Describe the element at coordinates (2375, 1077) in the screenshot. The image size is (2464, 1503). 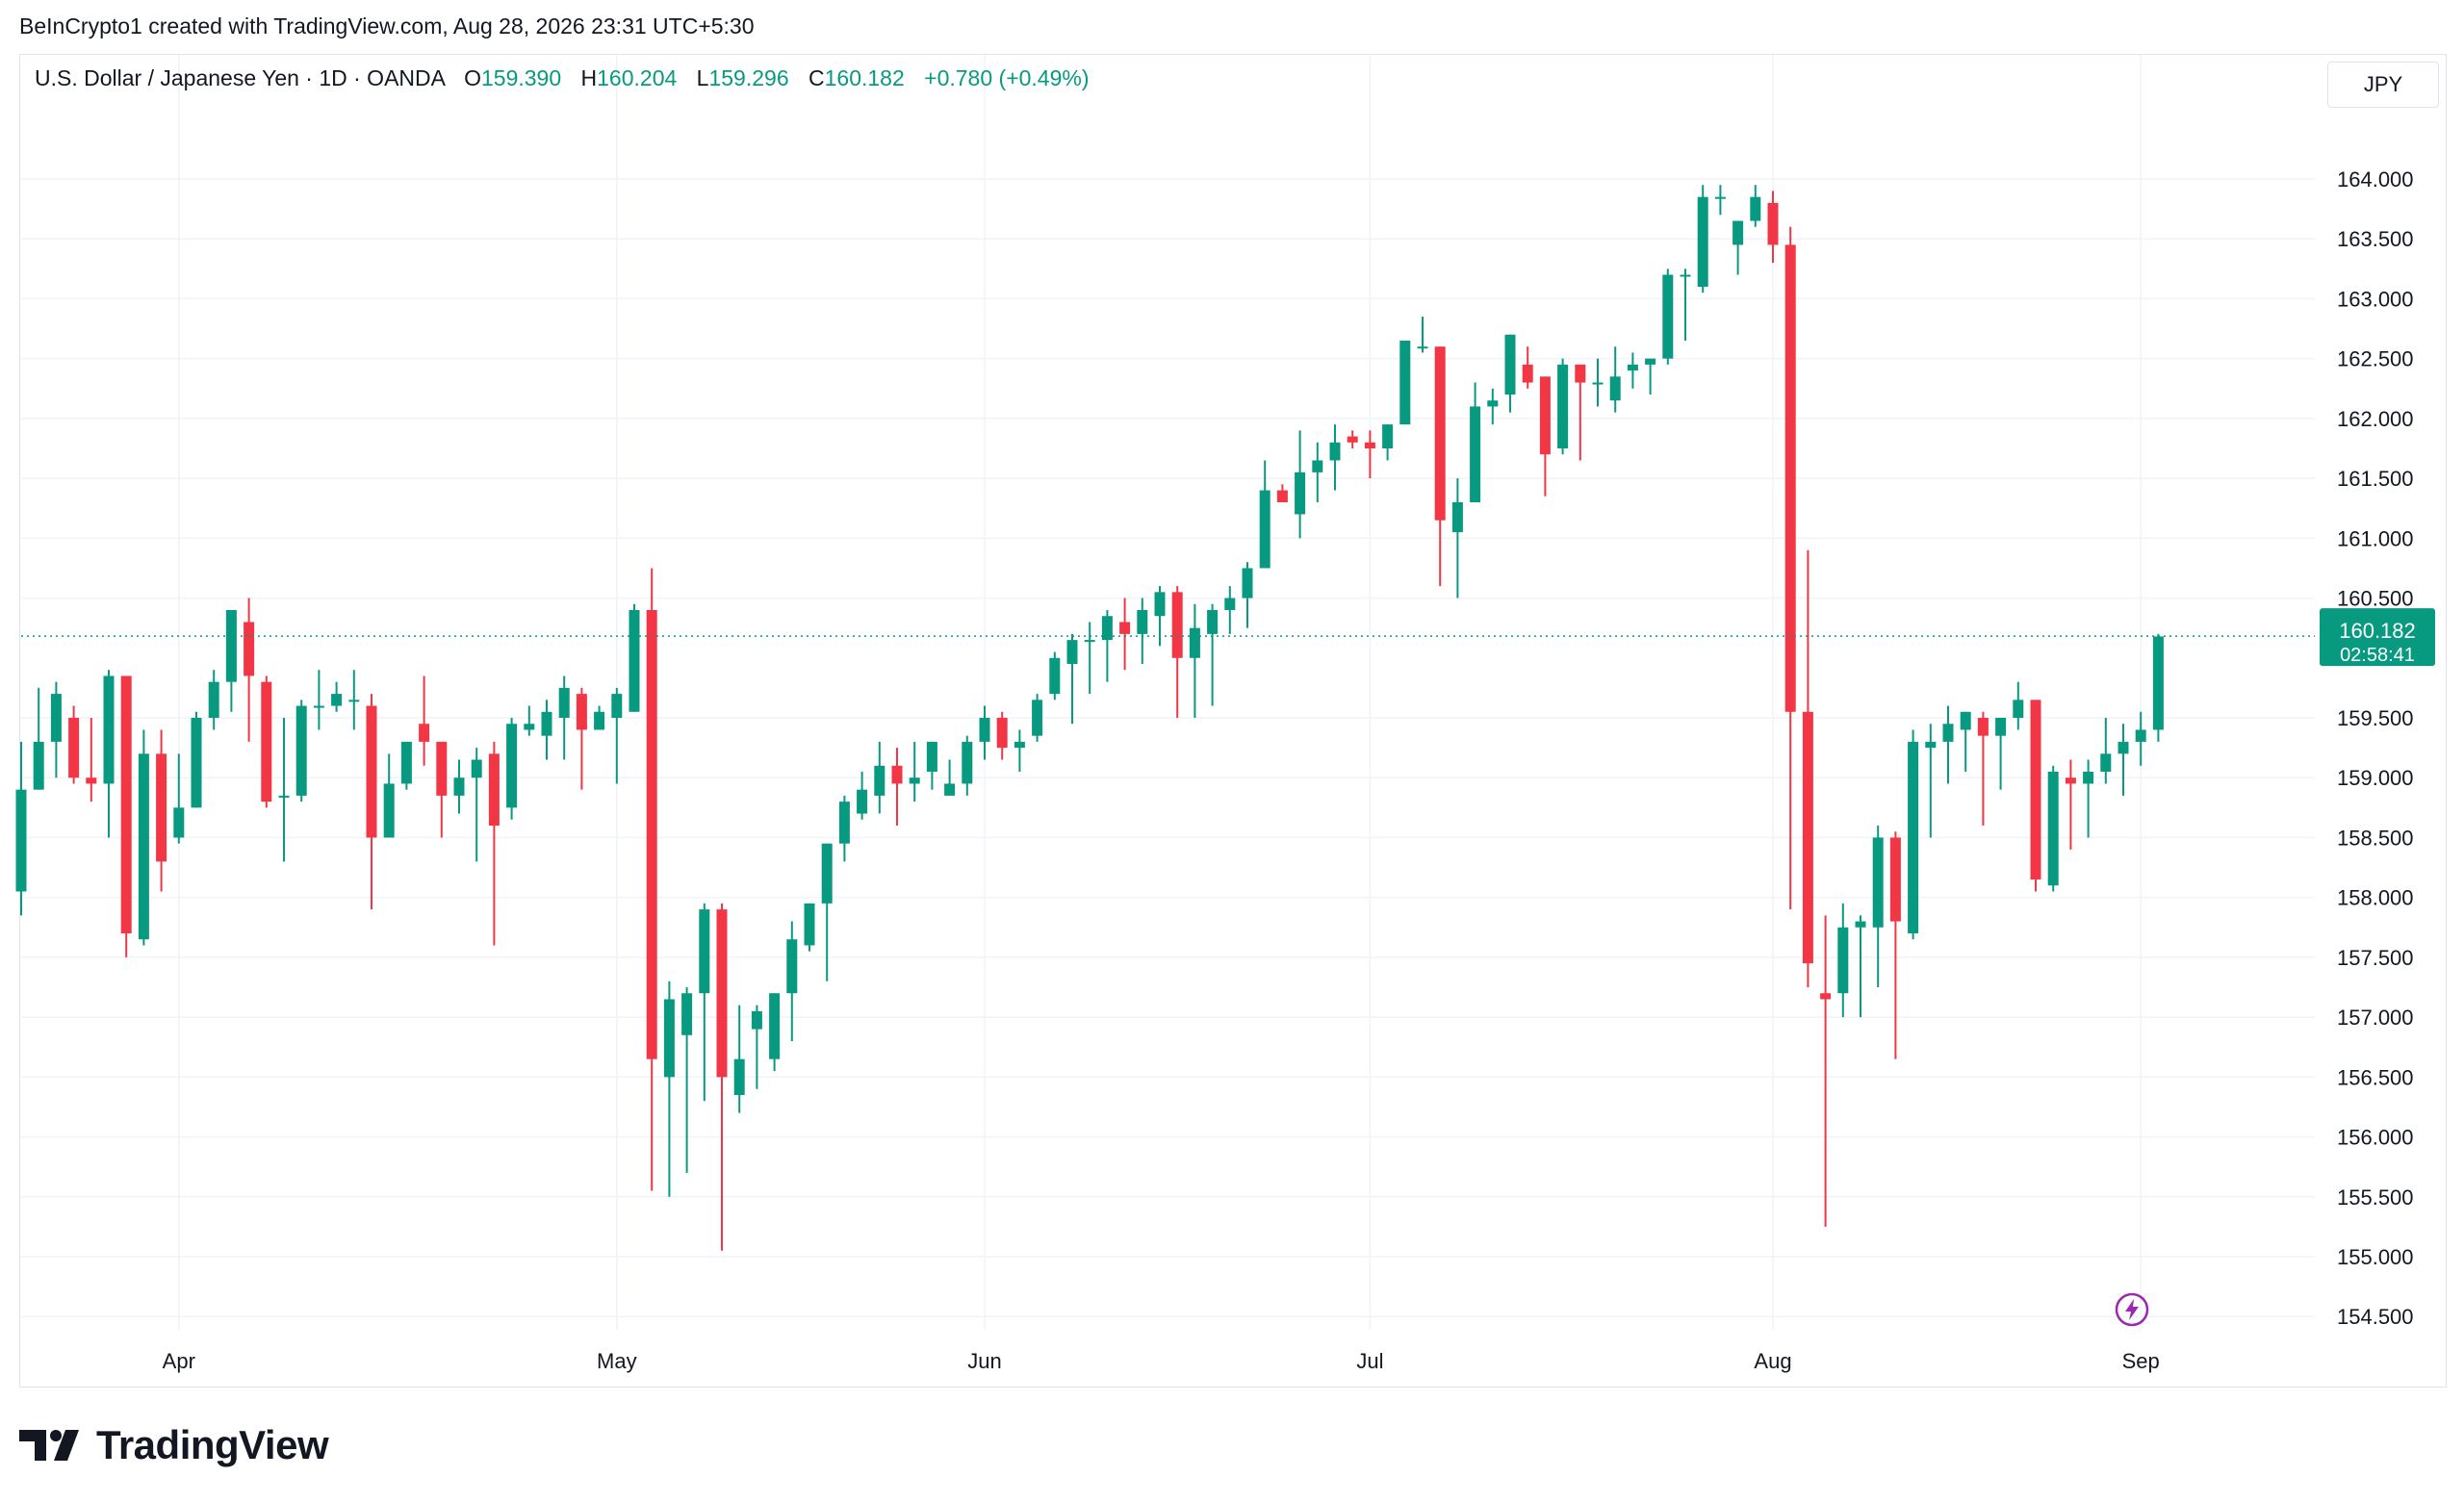
I see `y-tick-label: 156.500` at that location.